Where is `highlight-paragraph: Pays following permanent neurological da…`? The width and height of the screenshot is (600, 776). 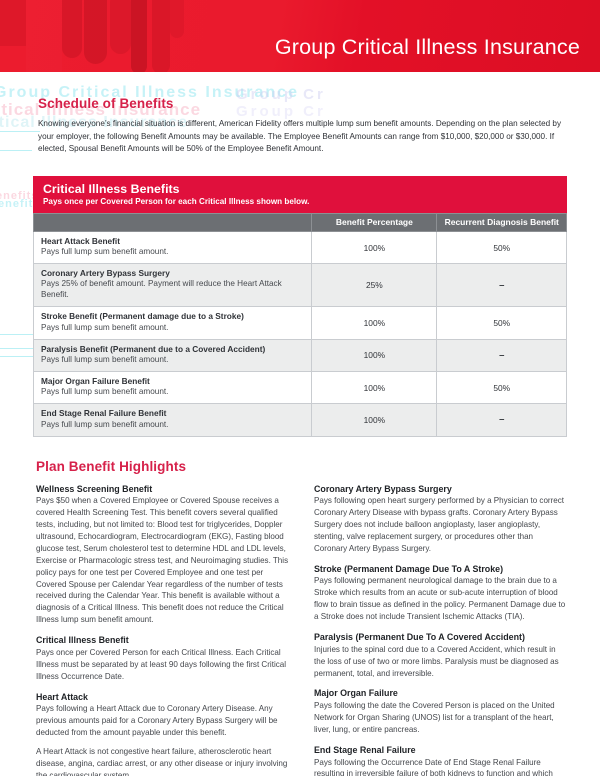
highlight-paragraph: Pays following permanent neurological da… is located at coordinates (440, 599).